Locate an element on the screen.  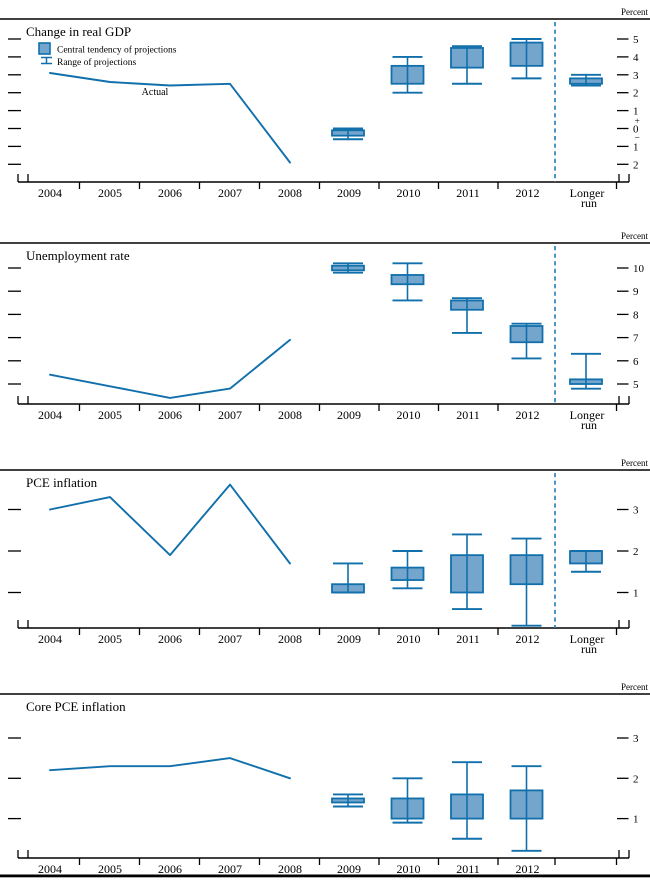
right-axis-tick-label: 9 is located at coordinates (636, 292).